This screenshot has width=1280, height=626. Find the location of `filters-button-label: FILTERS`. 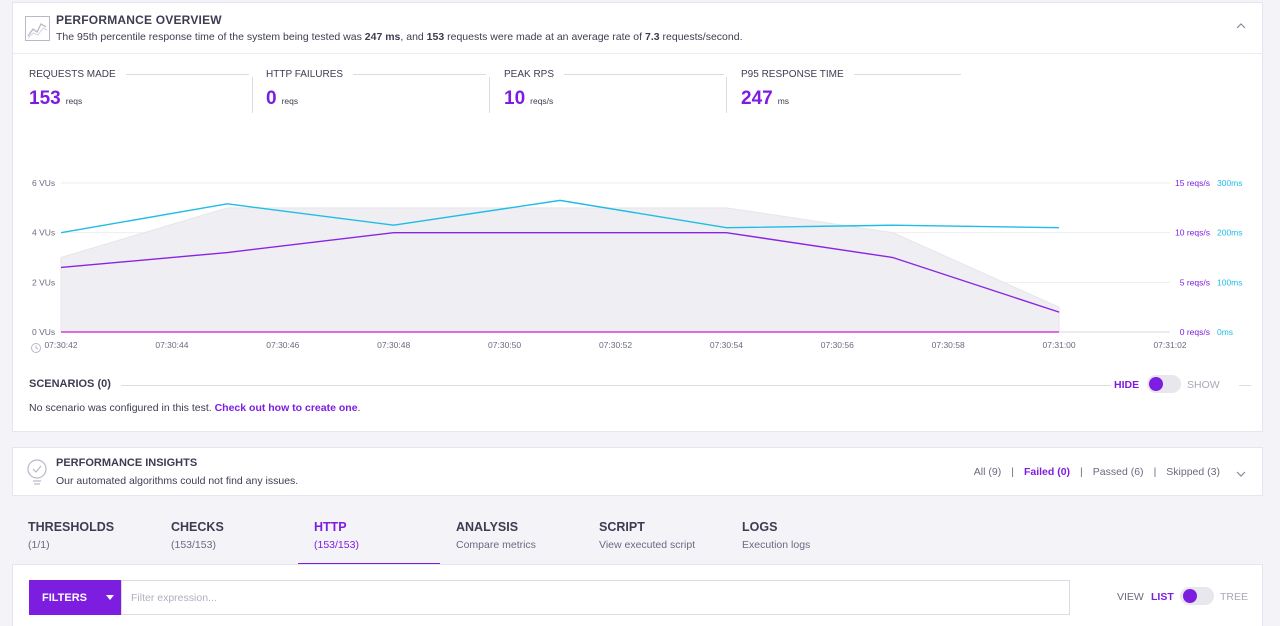

filters-button-label: FILTERS is located at coordinates (65, 597).